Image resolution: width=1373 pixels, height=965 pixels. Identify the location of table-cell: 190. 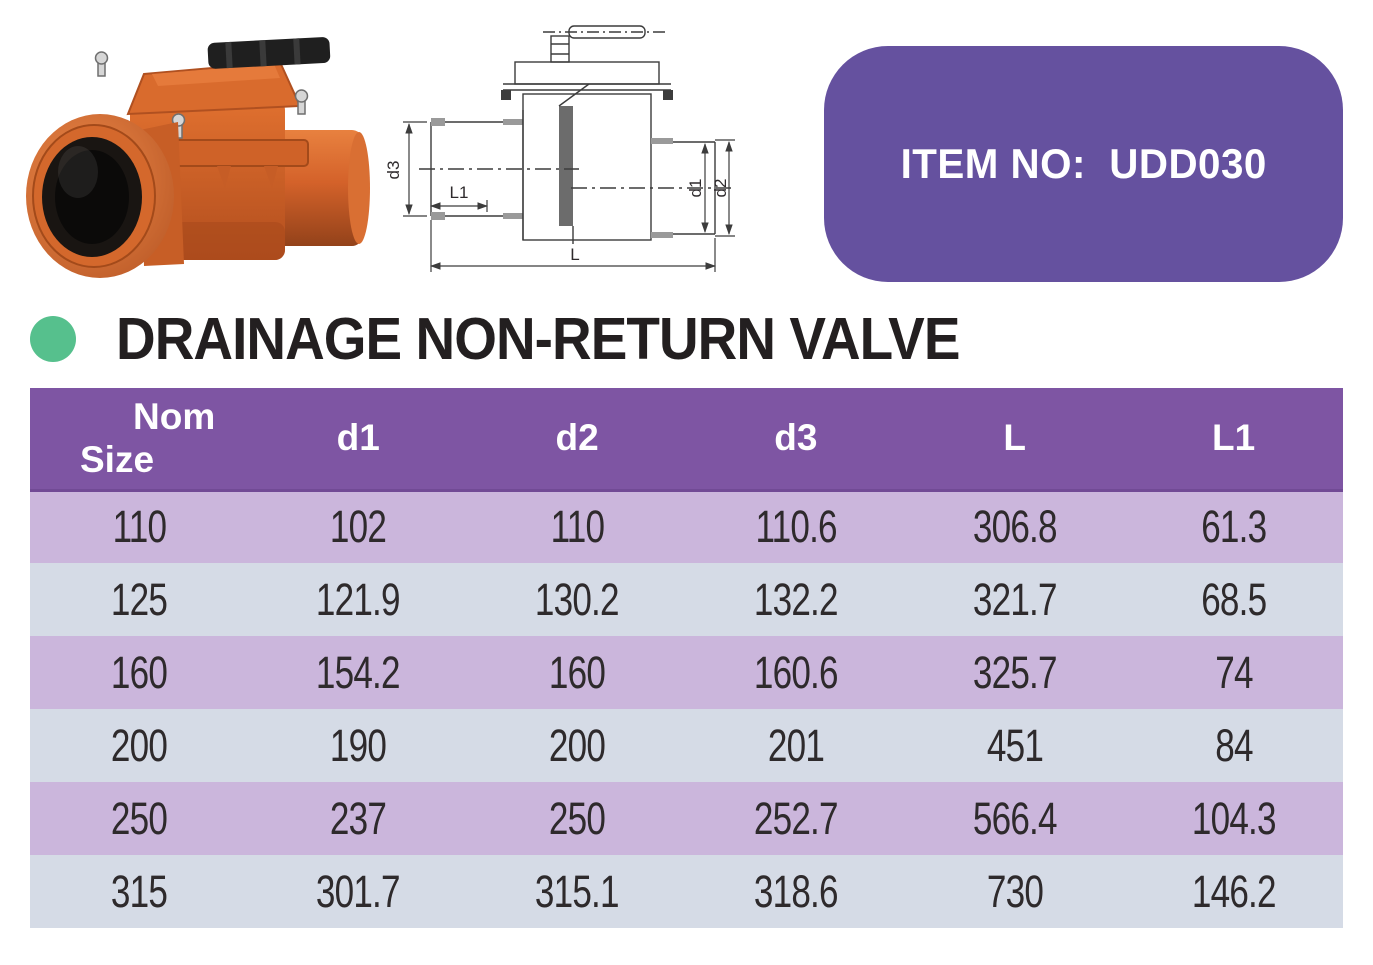
(358, 745).